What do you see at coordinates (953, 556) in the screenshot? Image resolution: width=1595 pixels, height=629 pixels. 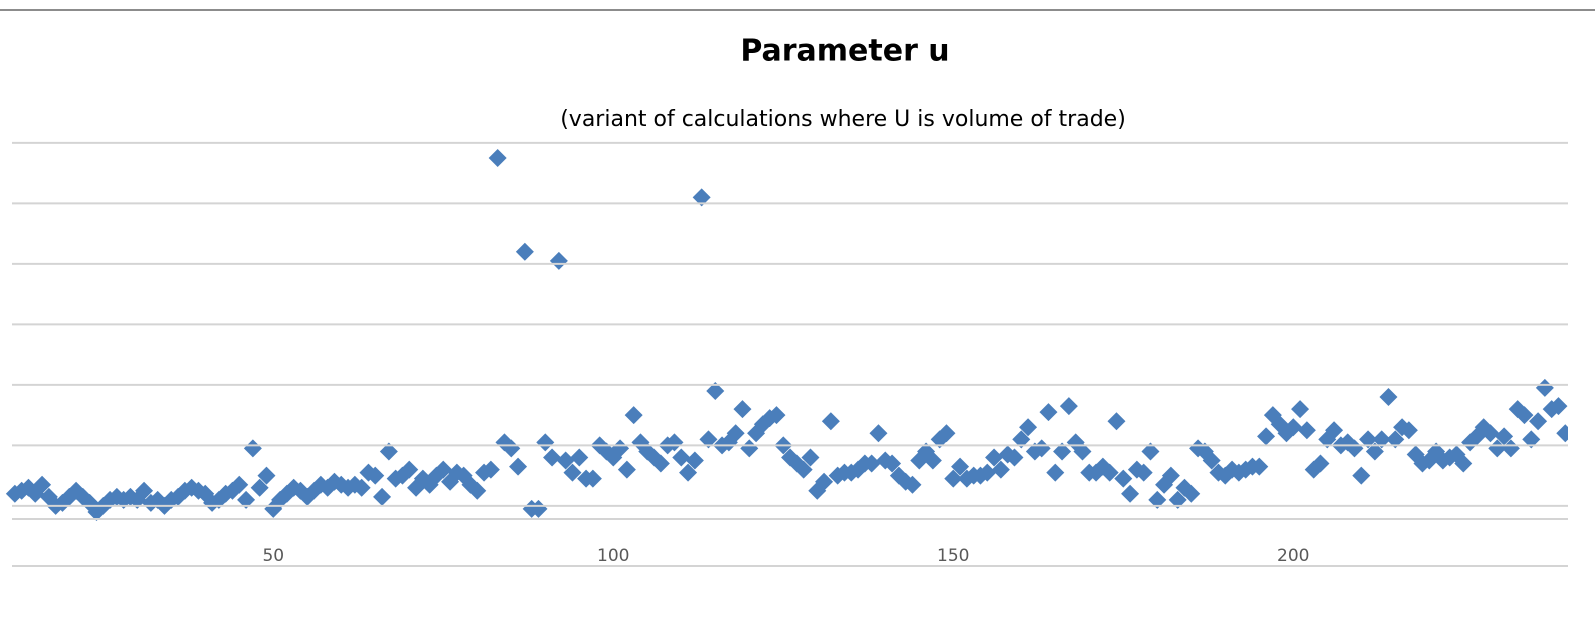 I see `x-tick-label: 150` at bounding box center [953, 556].